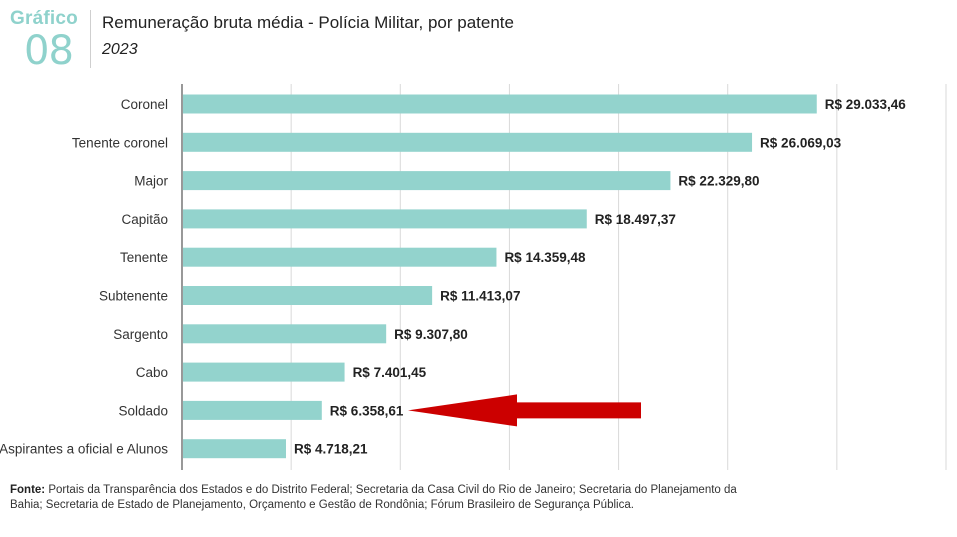  I want to click on value-label: R$ 14.359,48, so click(545, 257).